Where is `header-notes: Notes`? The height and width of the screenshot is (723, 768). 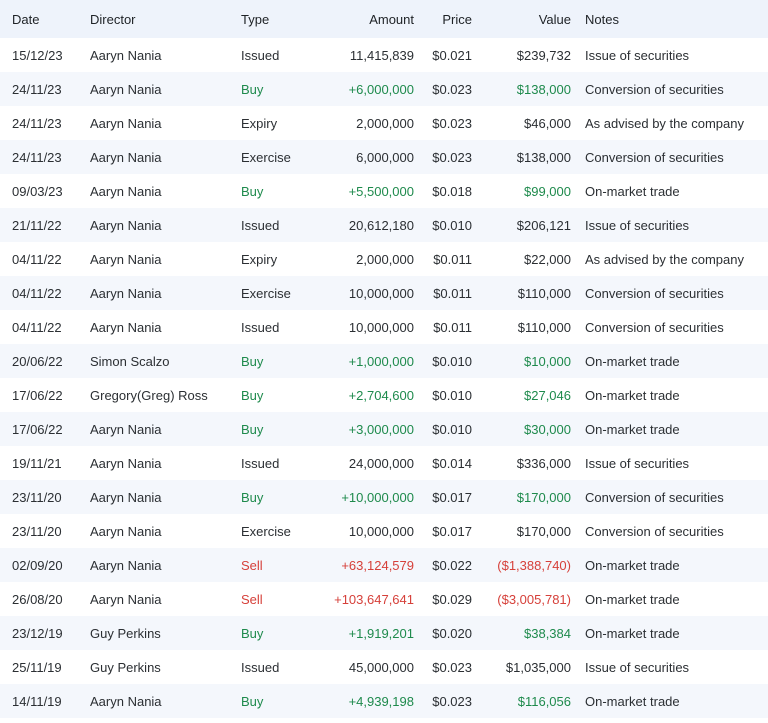 header-notes: Notes is located at coordinates (602, 19).